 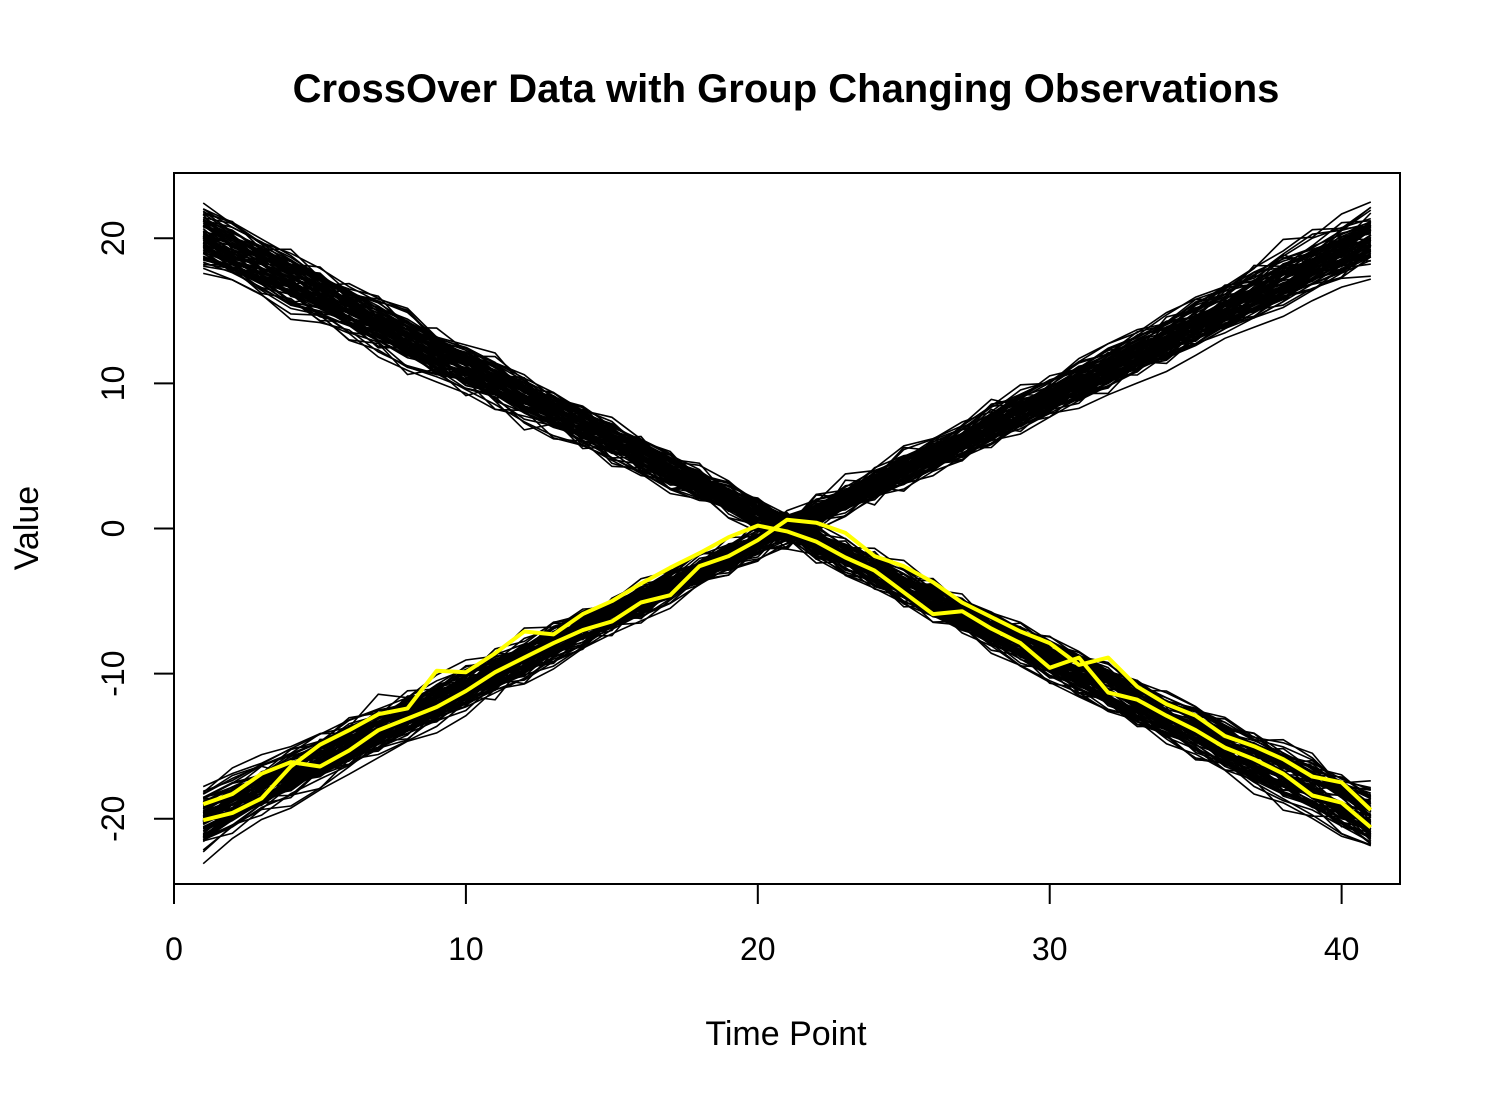 I want to click on y-tick-label: -20, so click(x=113, y=819).